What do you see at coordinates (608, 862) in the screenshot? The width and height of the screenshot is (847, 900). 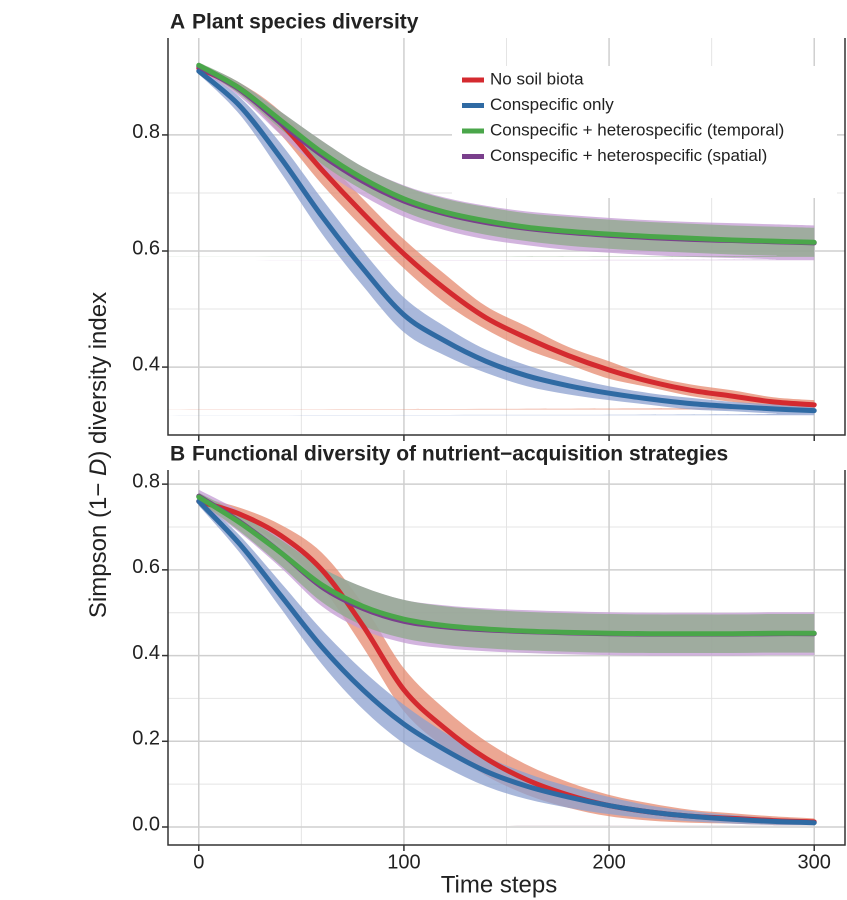 I see `x-tick-label: 200` at bounding box center [608, 862].